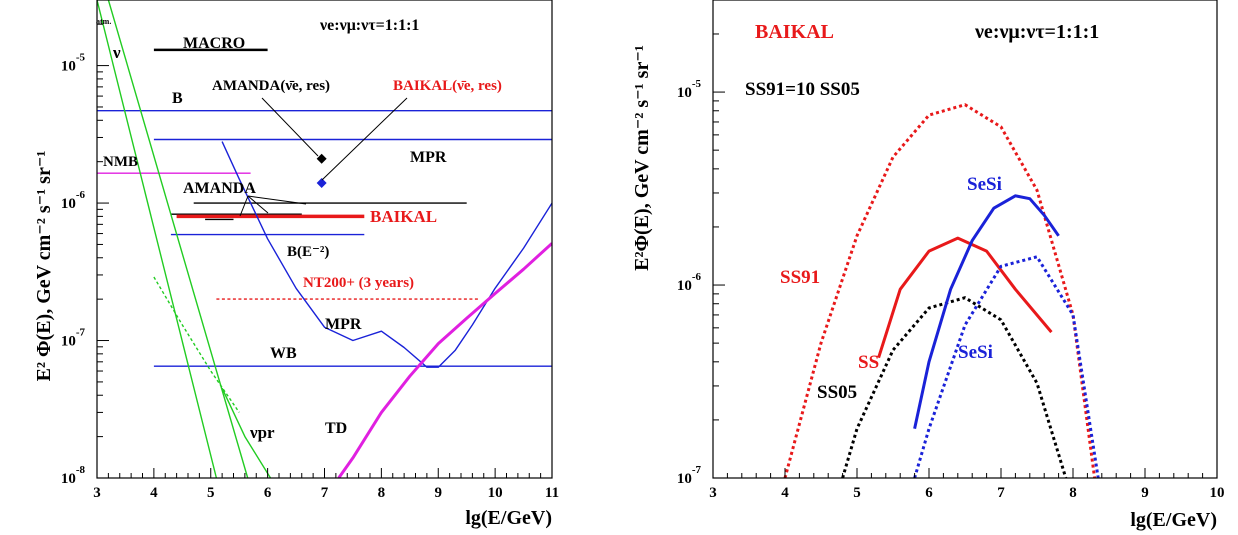  What do you see at coordinates (1145, 493) in the screenshot?
I see `right-x-tick-label: 9` at bounding box center [1145, 493].